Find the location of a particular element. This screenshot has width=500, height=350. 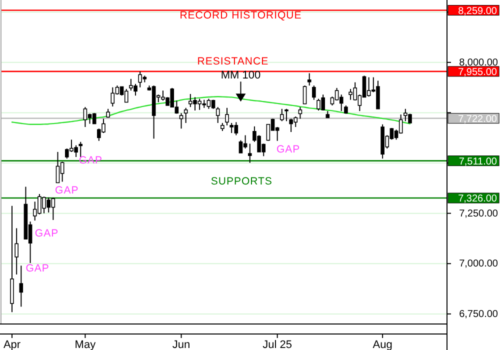

x-tick-label: May is located at coordinates (85, 344).